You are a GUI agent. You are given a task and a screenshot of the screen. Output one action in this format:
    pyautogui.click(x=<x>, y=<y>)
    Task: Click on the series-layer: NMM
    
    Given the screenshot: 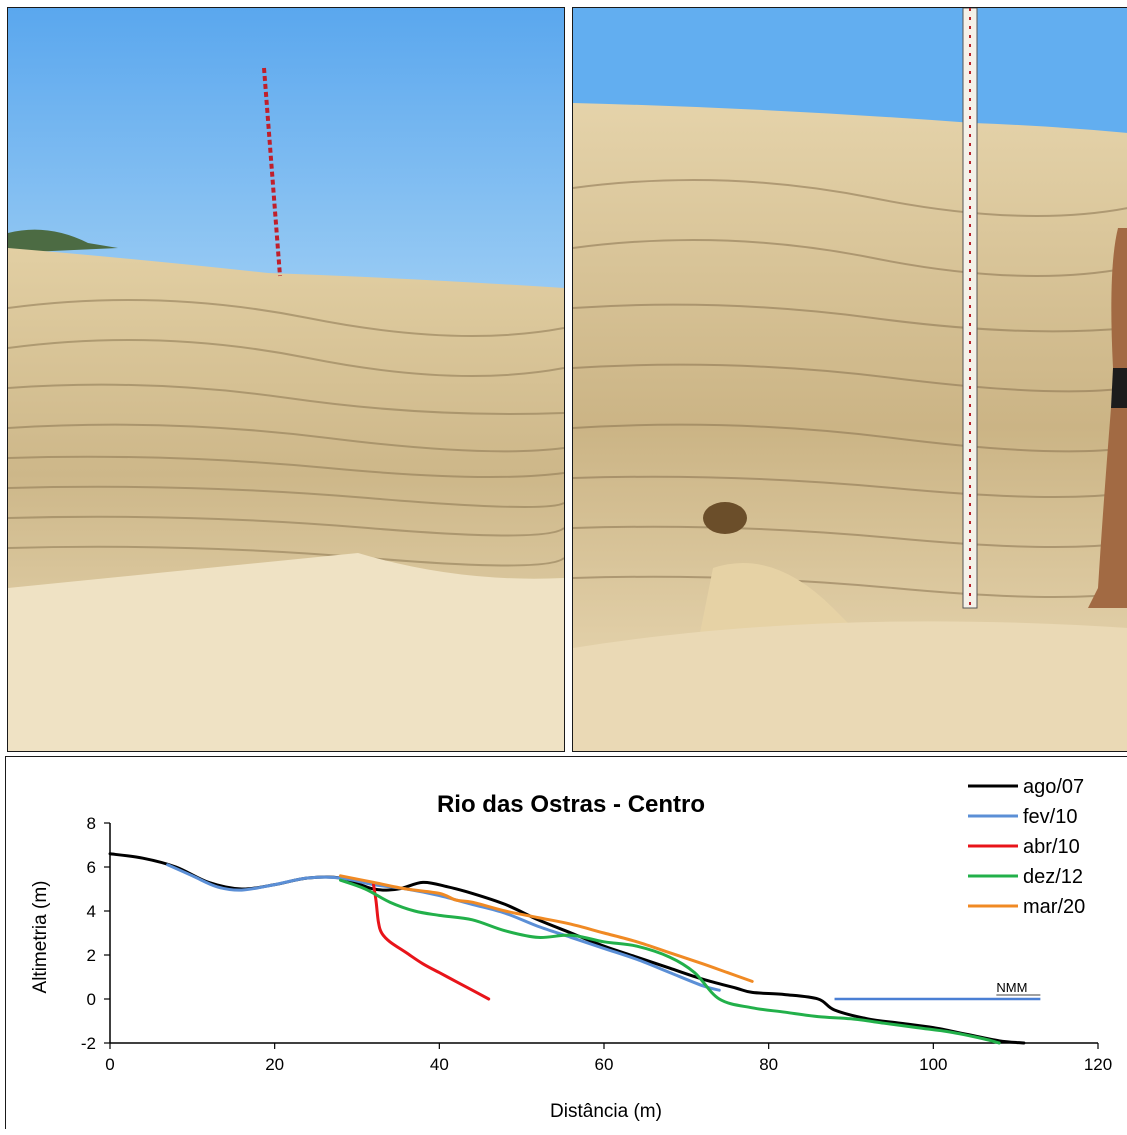 What is the action you would take?
    pyautogui.click(x=574, y=948)
    